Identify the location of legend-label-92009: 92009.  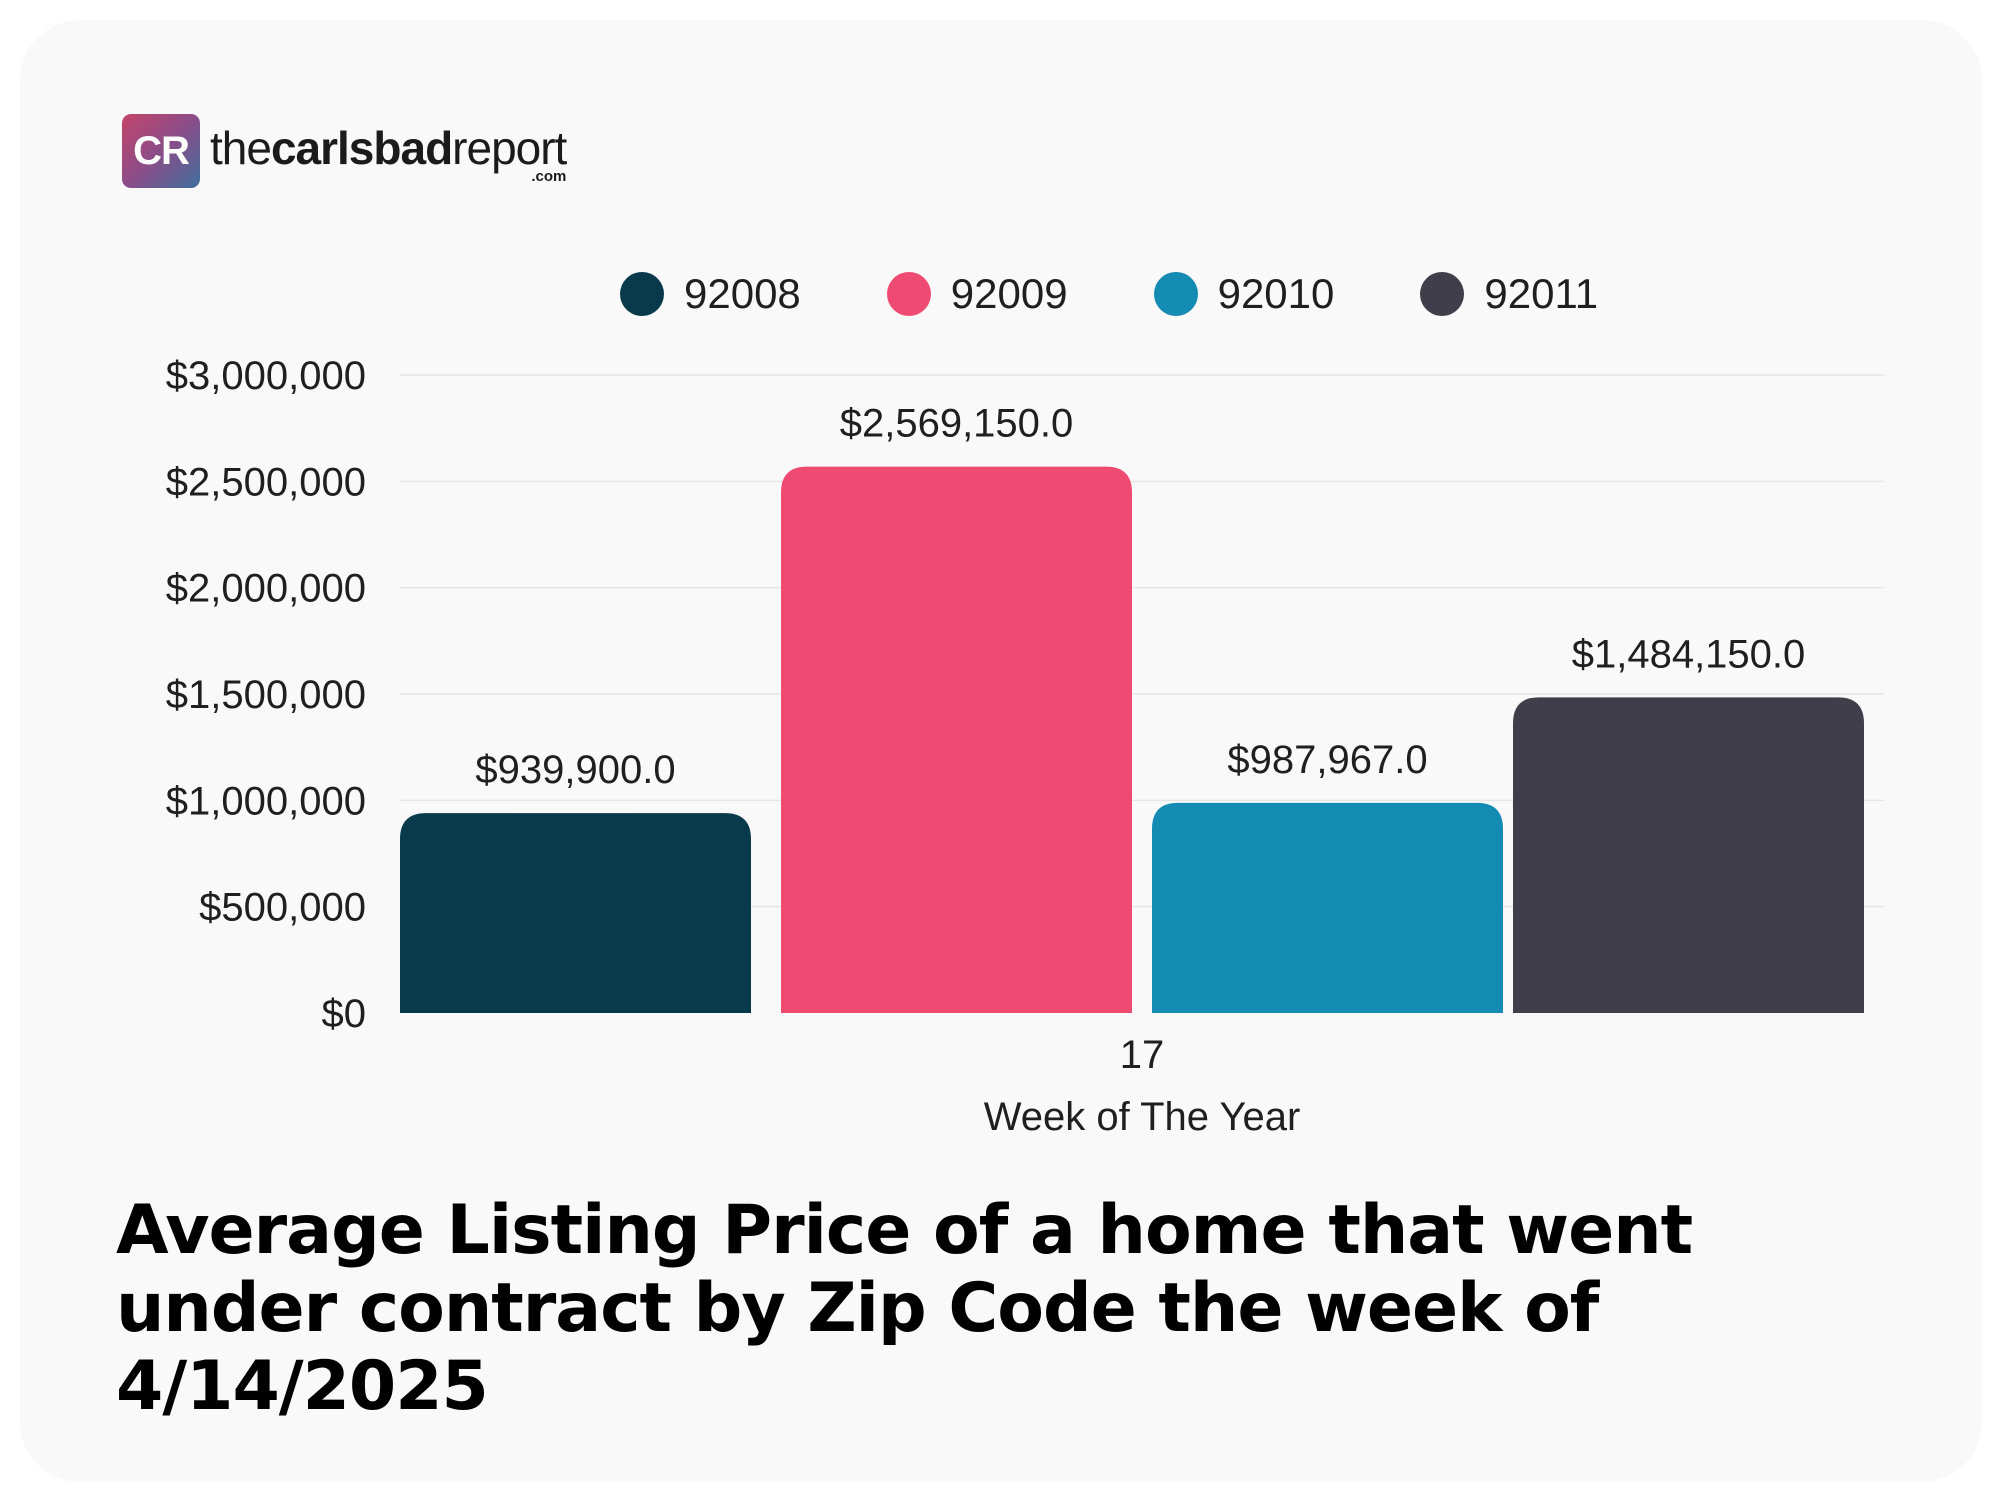
(1009, 293).